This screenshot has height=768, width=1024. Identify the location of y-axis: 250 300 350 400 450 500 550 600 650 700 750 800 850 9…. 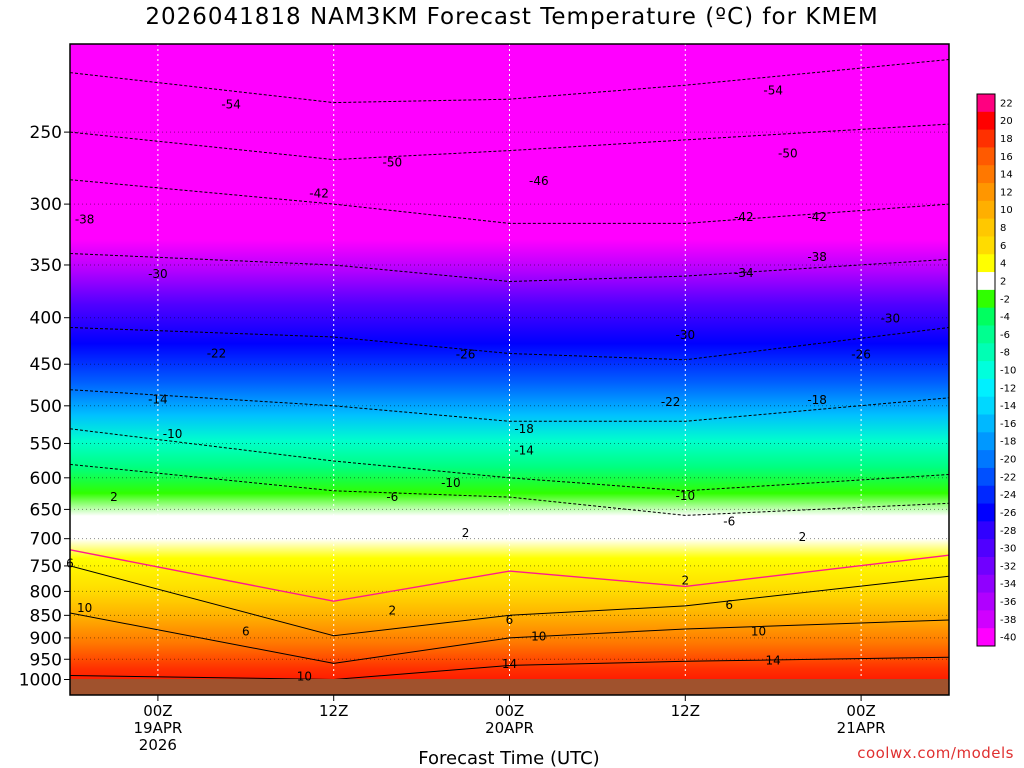
(44, 407).